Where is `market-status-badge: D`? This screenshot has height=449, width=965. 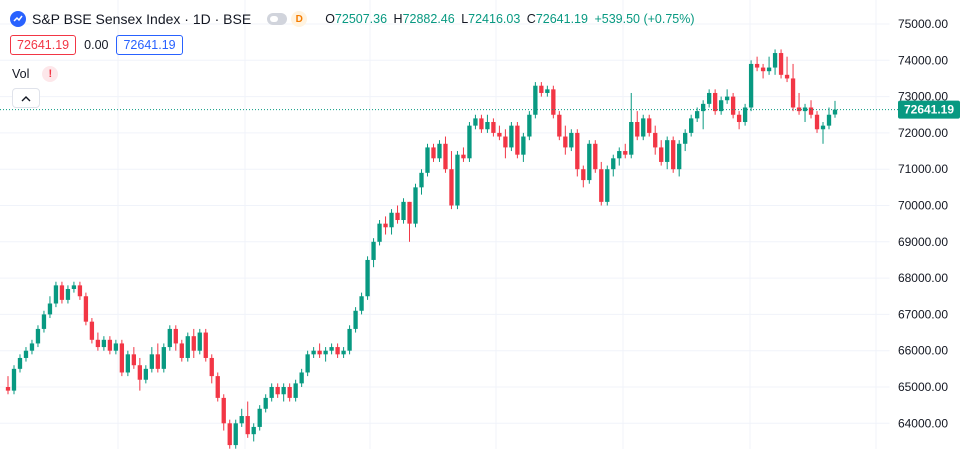 market-status-badge: D is located at coordinates (299, 19).